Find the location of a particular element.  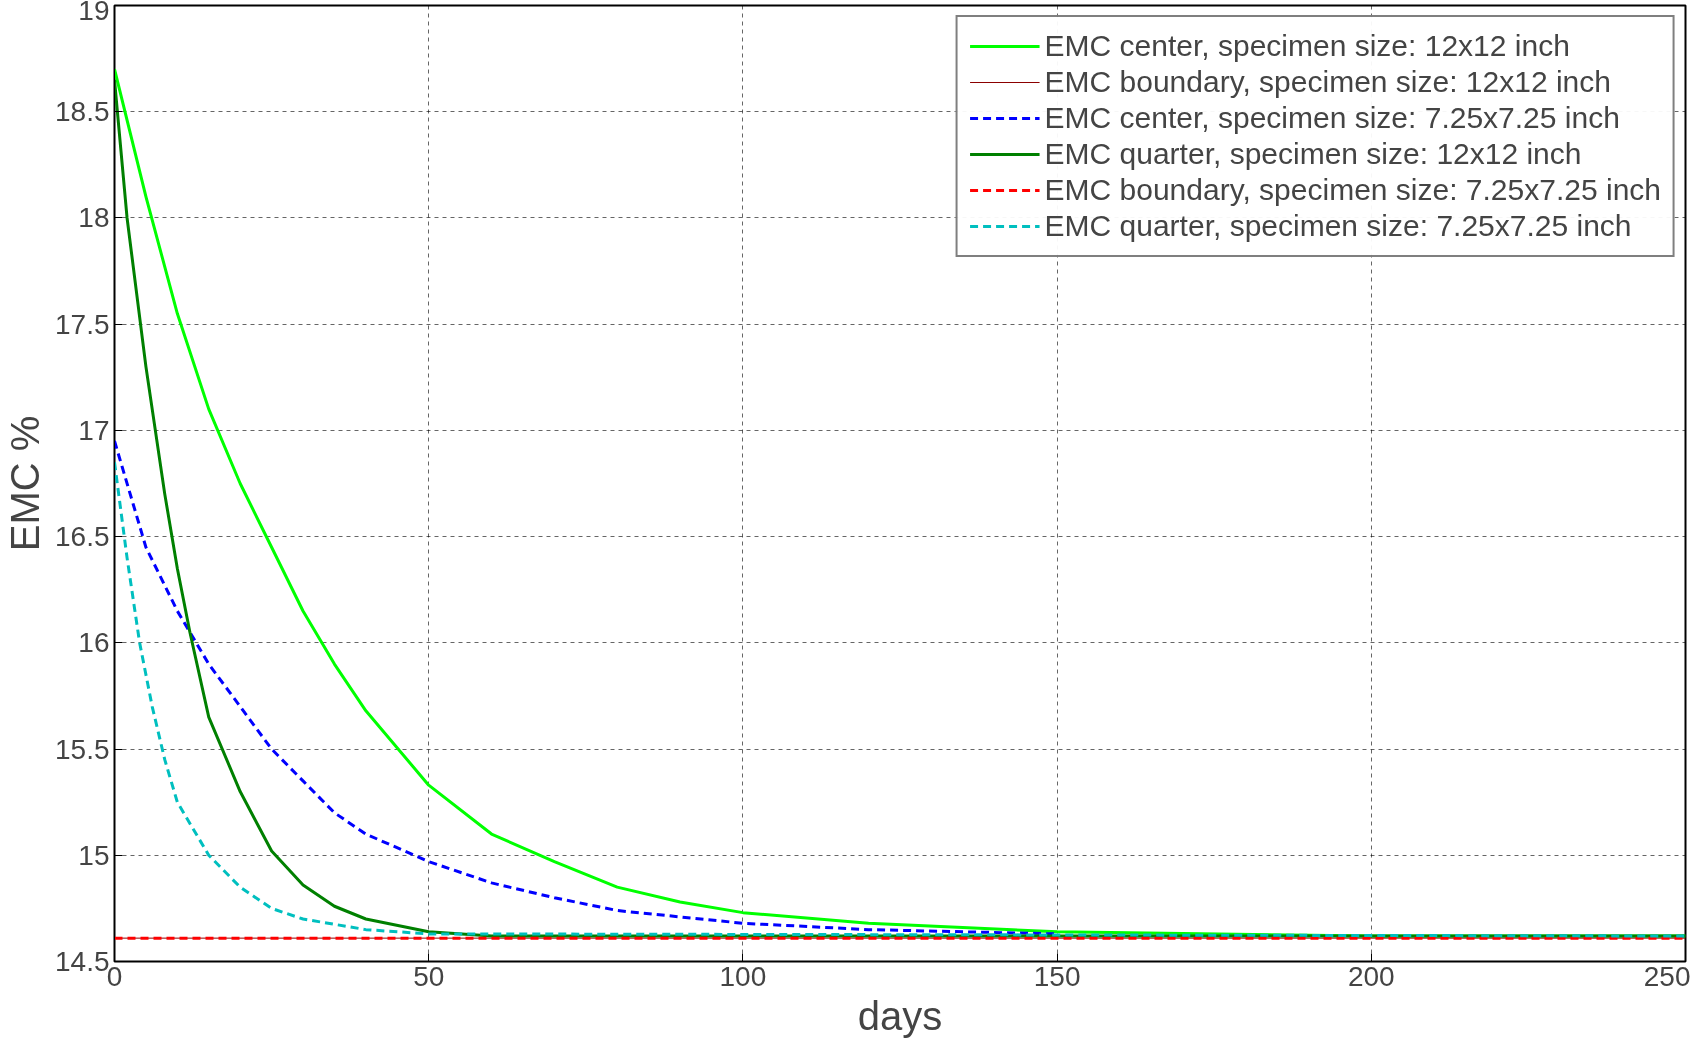

y-tick-label: 15.5 is located at coordinates (82, 749).